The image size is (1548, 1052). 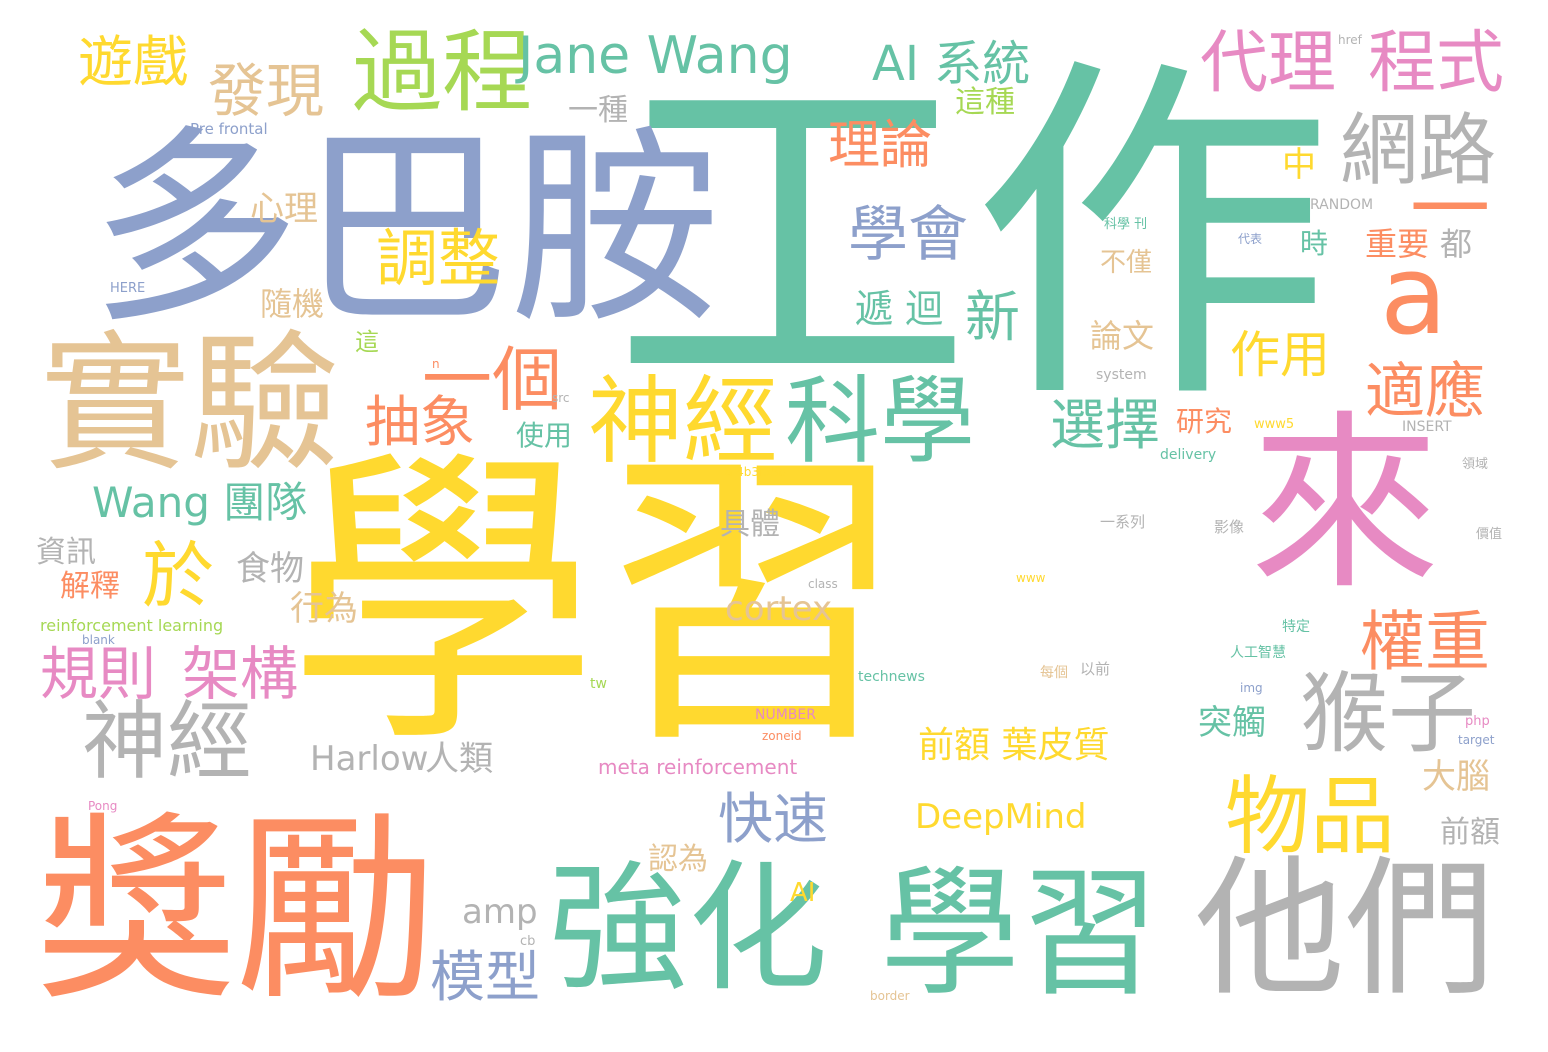 I want to click on word-quanzhong: 權重, so click(x=1425, y=642).